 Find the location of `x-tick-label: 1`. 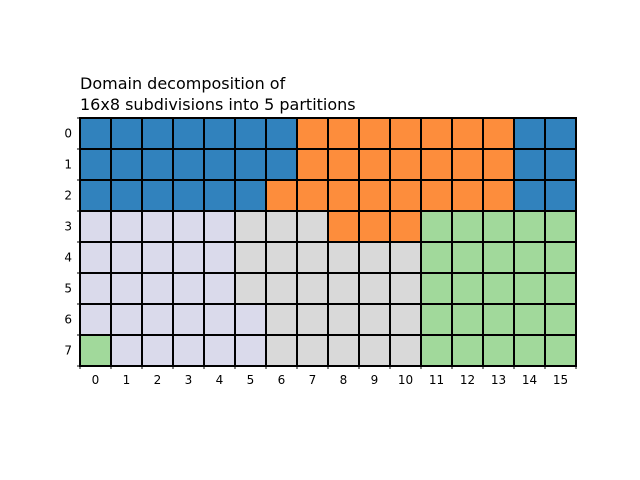

x-tick-label: 1 is located at coordinates (127, 380).